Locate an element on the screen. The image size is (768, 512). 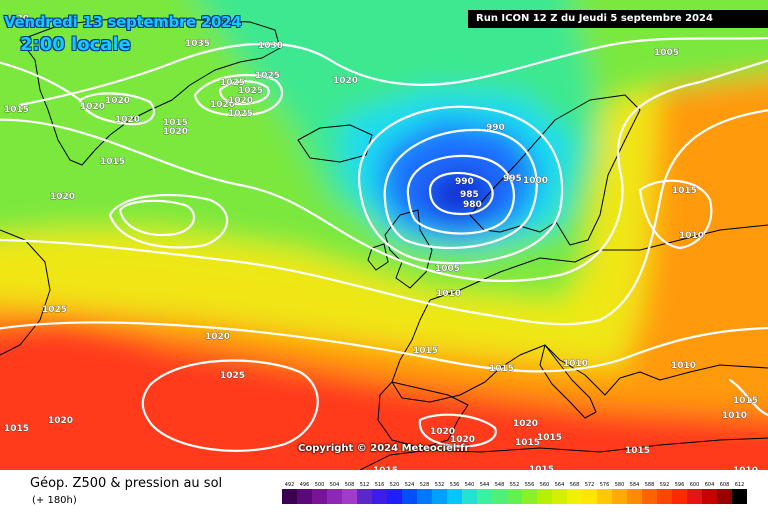
legend-value: 572 is located at coordinates (590, 485).